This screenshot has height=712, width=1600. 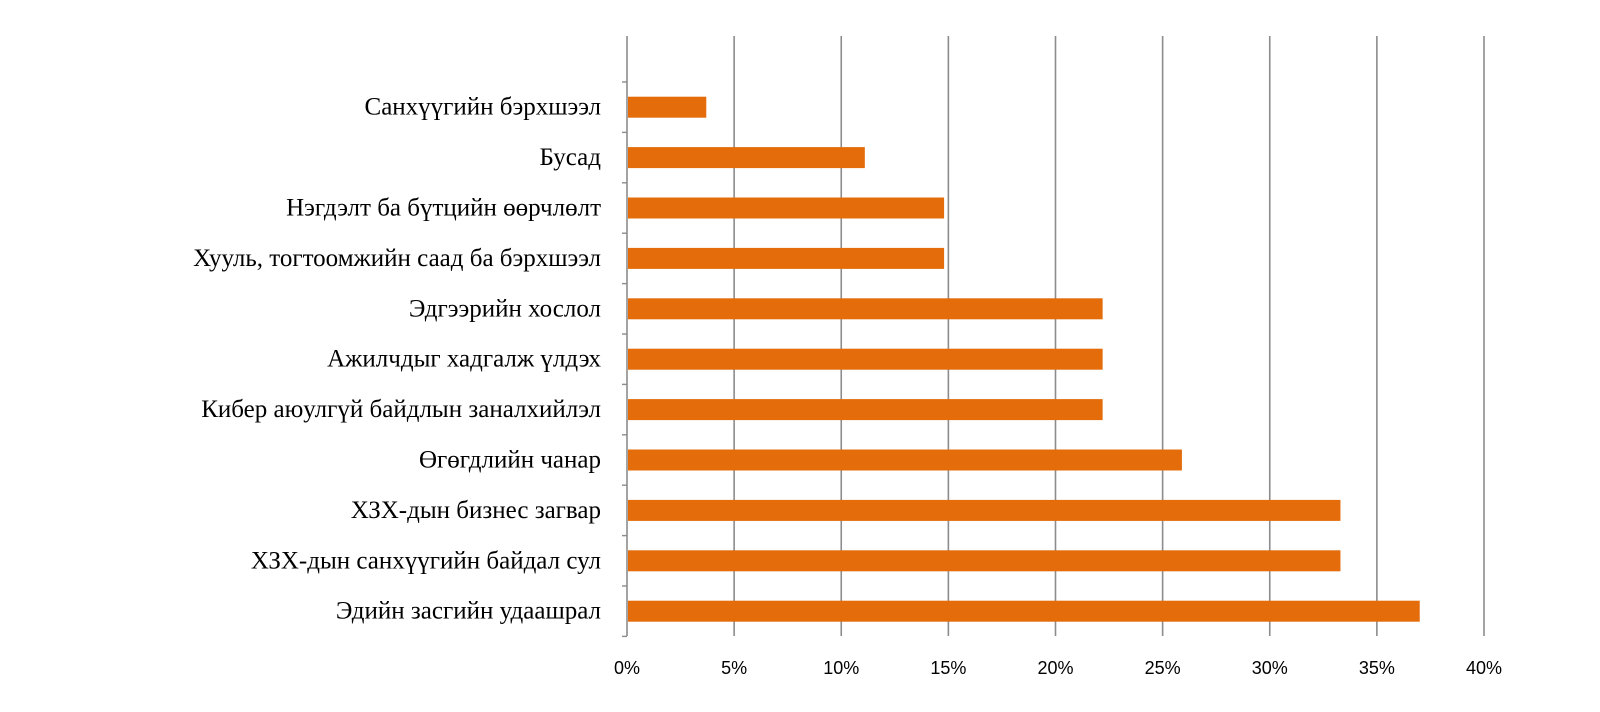 I want to click on category-label: Кибер аюулгүй байдлын заналхийлэл, so click(x=401, y=409).